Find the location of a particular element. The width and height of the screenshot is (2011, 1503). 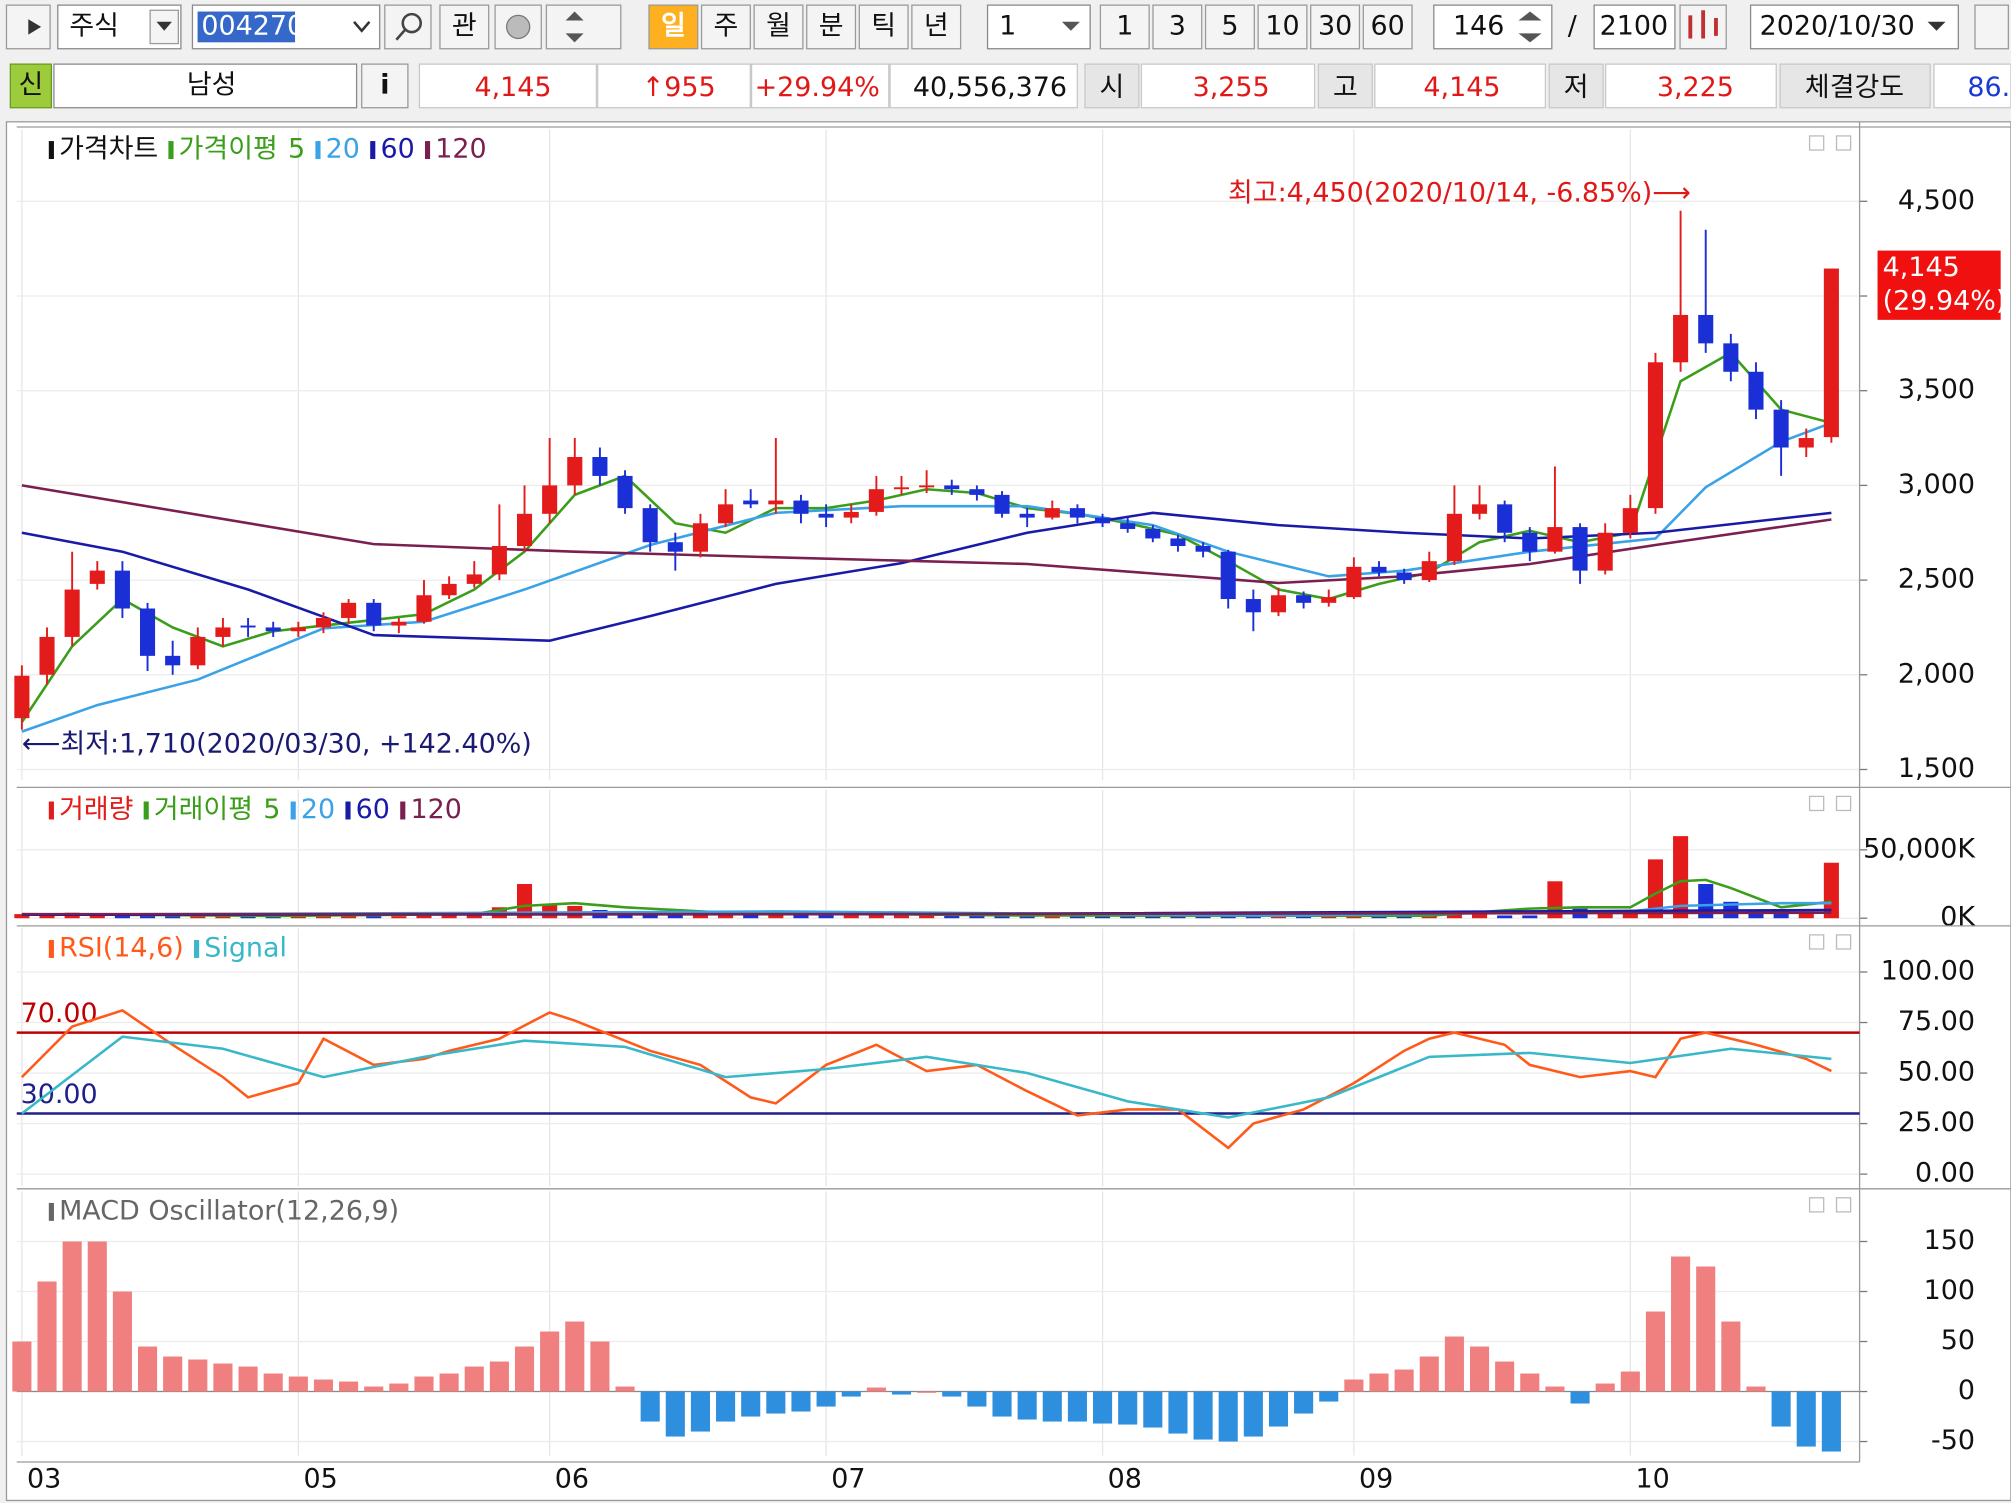

code: 004270 is located at coordinates (252, 25).